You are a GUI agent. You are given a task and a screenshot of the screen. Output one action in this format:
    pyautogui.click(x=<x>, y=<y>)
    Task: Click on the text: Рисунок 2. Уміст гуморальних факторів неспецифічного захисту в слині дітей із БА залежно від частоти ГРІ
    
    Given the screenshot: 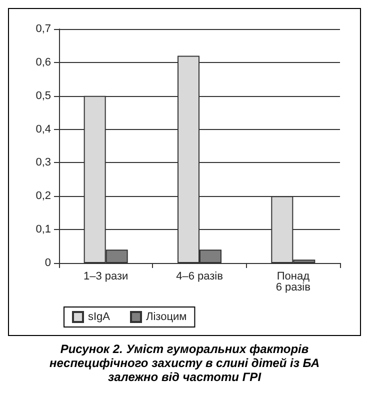 What is the action you would take?
    pyautogui.click(x=184, y=363)
    